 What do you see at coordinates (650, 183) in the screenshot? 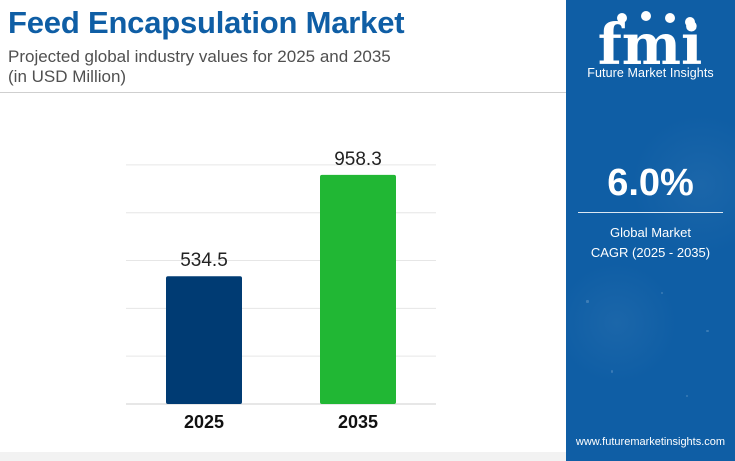
I see `cagr-value: 6.0%` at bounding box center [650, 183].